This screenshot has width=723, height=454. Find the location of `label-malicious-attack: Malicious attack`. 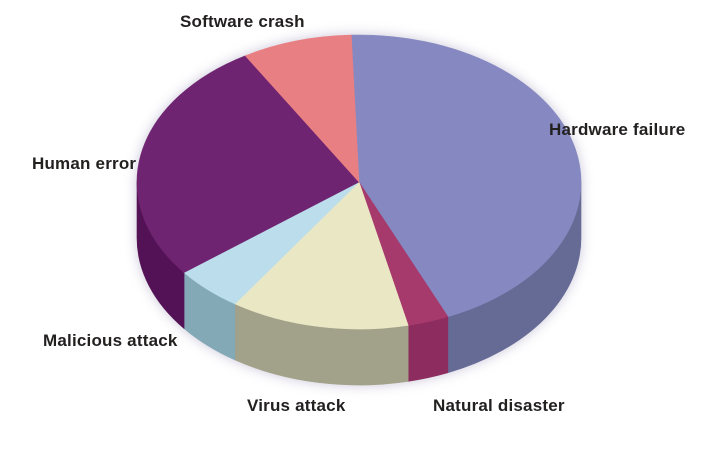

label-malicious-attack: Malicious attack is located at coordinates (110, 340).